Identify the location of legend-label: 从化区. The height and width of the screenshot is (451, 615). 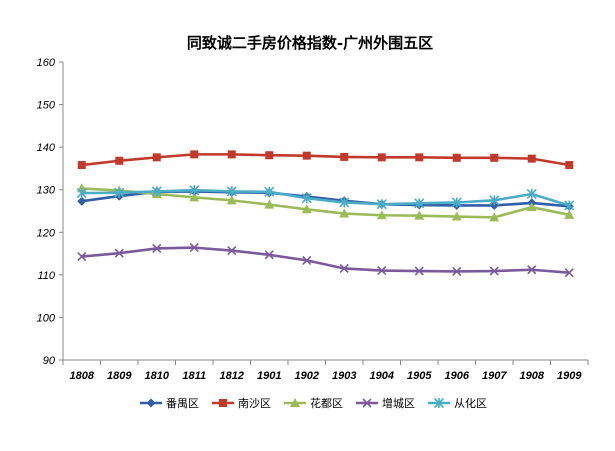
(470, 403).